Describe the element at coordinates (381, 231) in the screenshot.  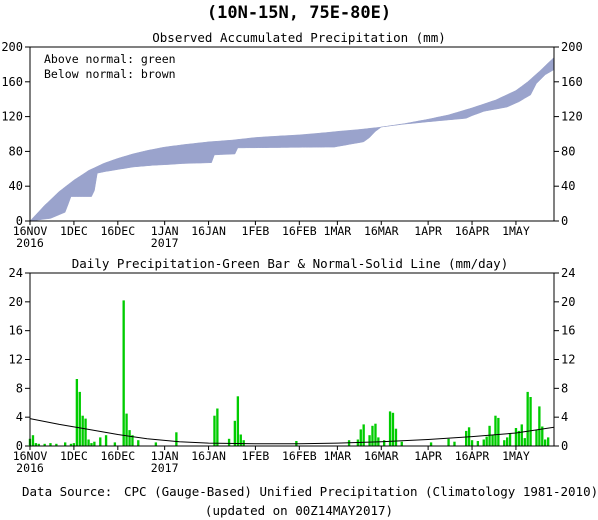
I see `accum-xtick-label: 16MAR` at that location.